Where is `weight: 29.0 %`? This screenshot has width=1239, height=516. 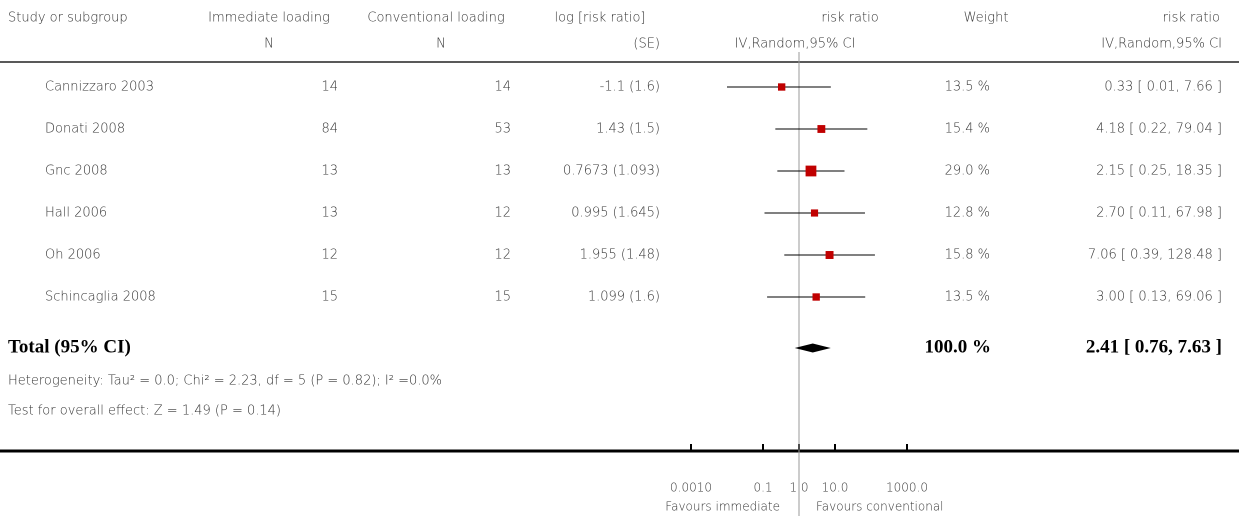 weight: 29.0 % is located at coordinates (967, 171).